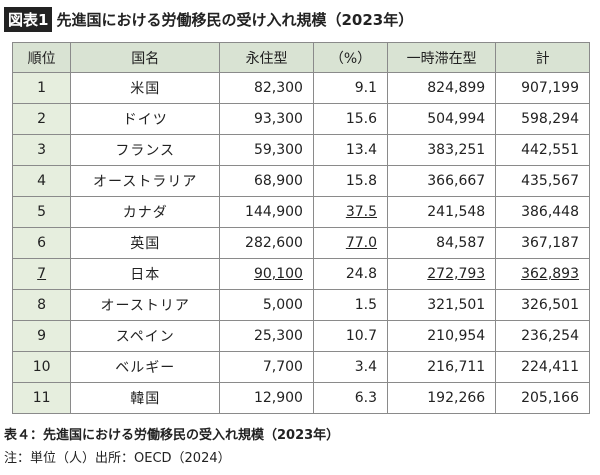 The width and height of the screenshot is (600, 475). What do you see at coordinates (350, 274) in the screenshot?
I see `table-cell: 24.8` at bounding box center [350, 274].